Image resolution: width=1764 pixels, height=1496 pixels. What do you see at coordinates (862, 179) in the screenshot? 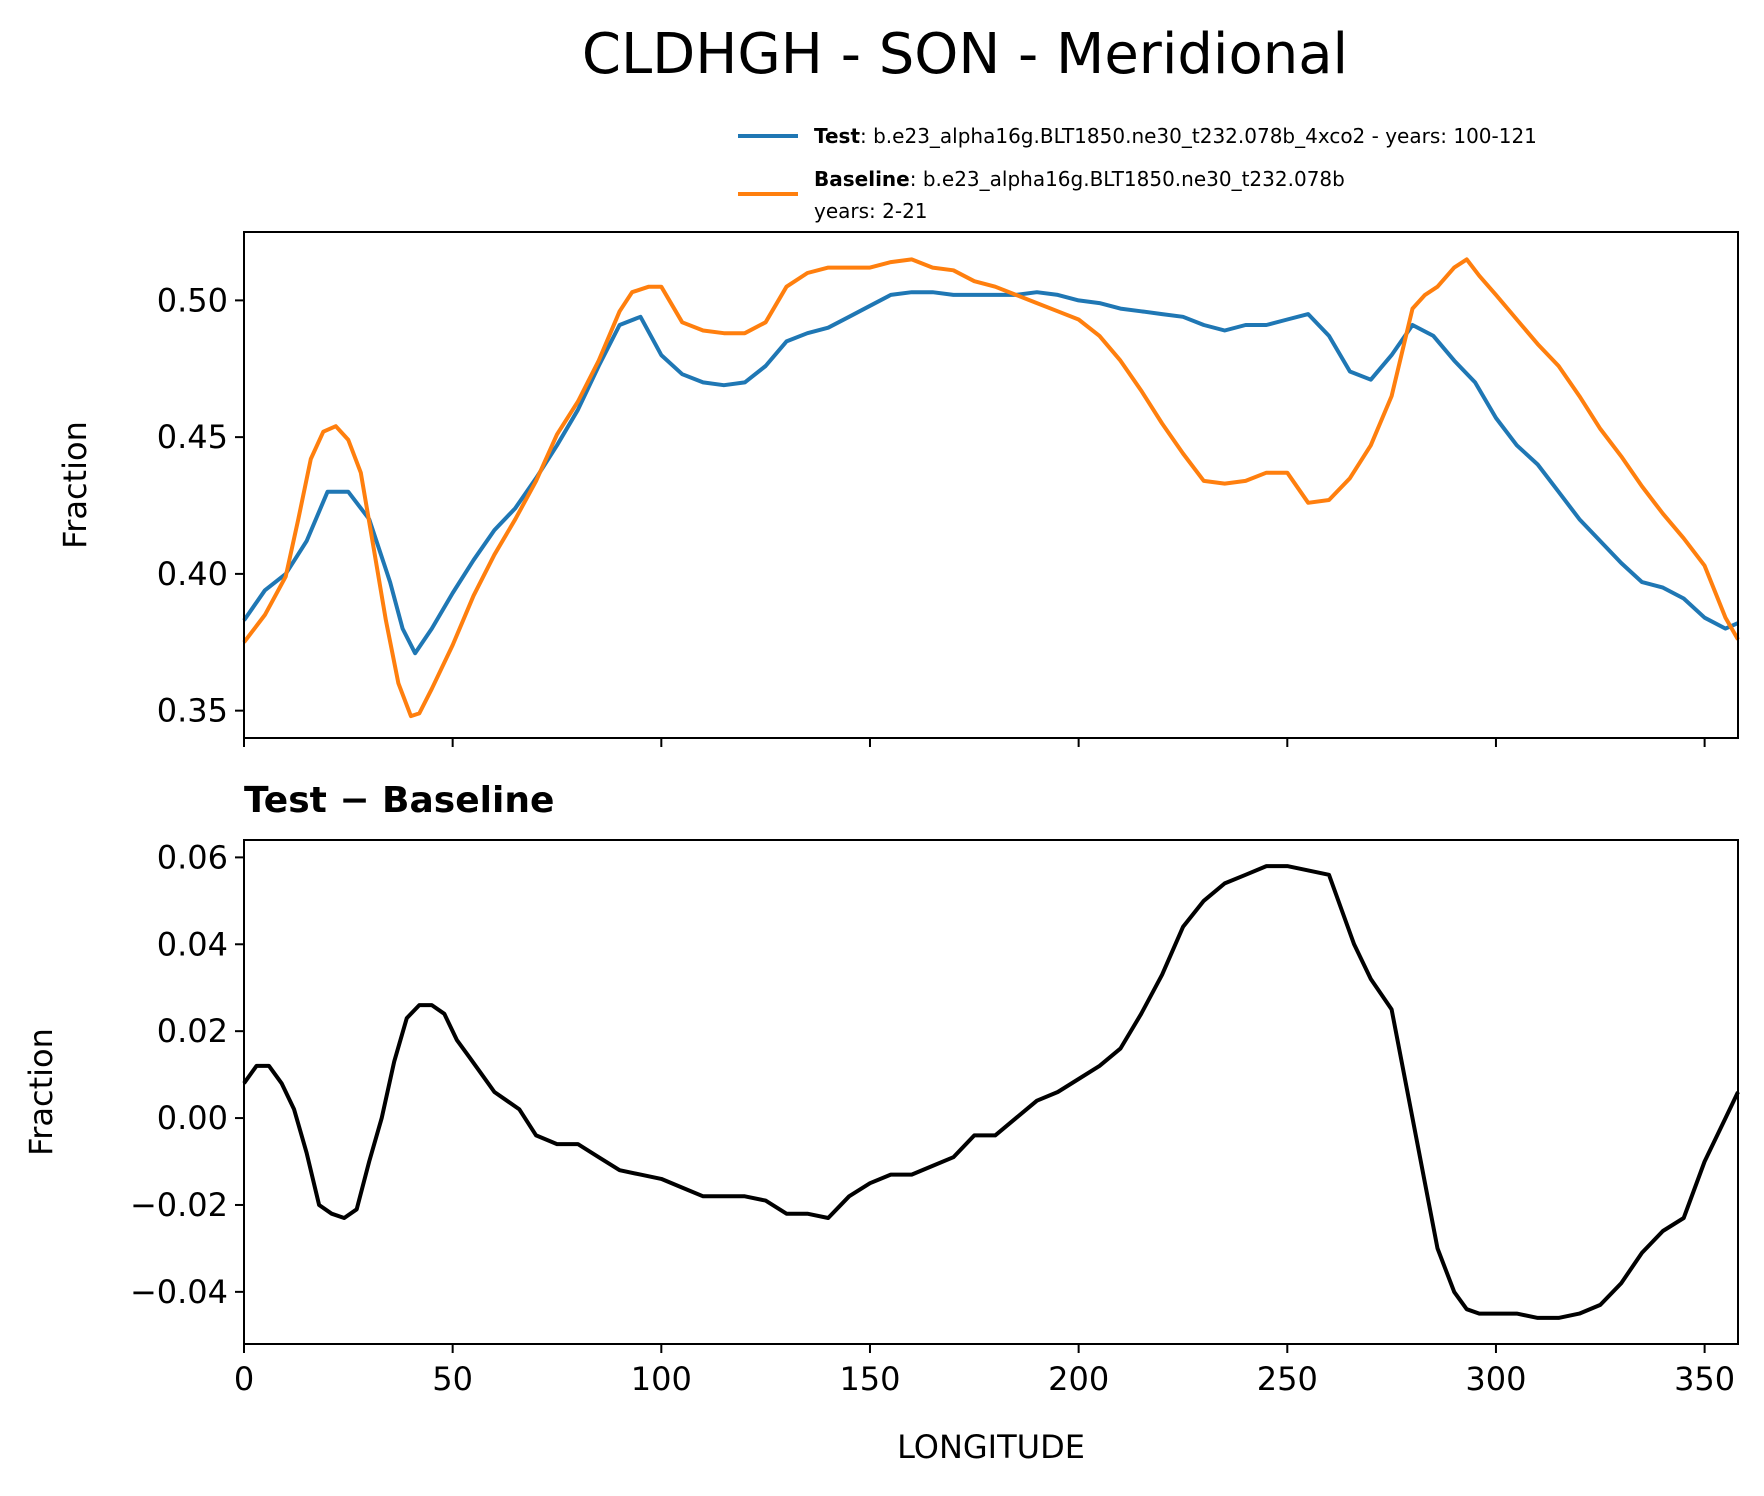
I see `legend-baseline-name: Baseline` at bounding box center [862, 179].